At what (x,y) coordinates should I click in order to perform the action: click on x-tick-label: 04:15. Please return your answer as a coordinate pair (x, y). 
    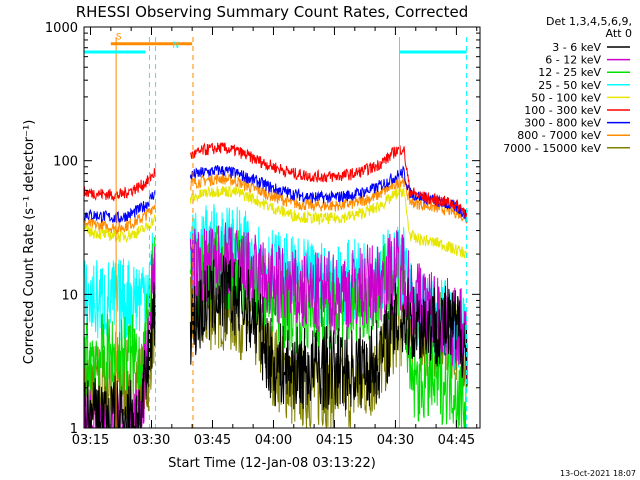
    Looking at the image, I should click on (334, 440).